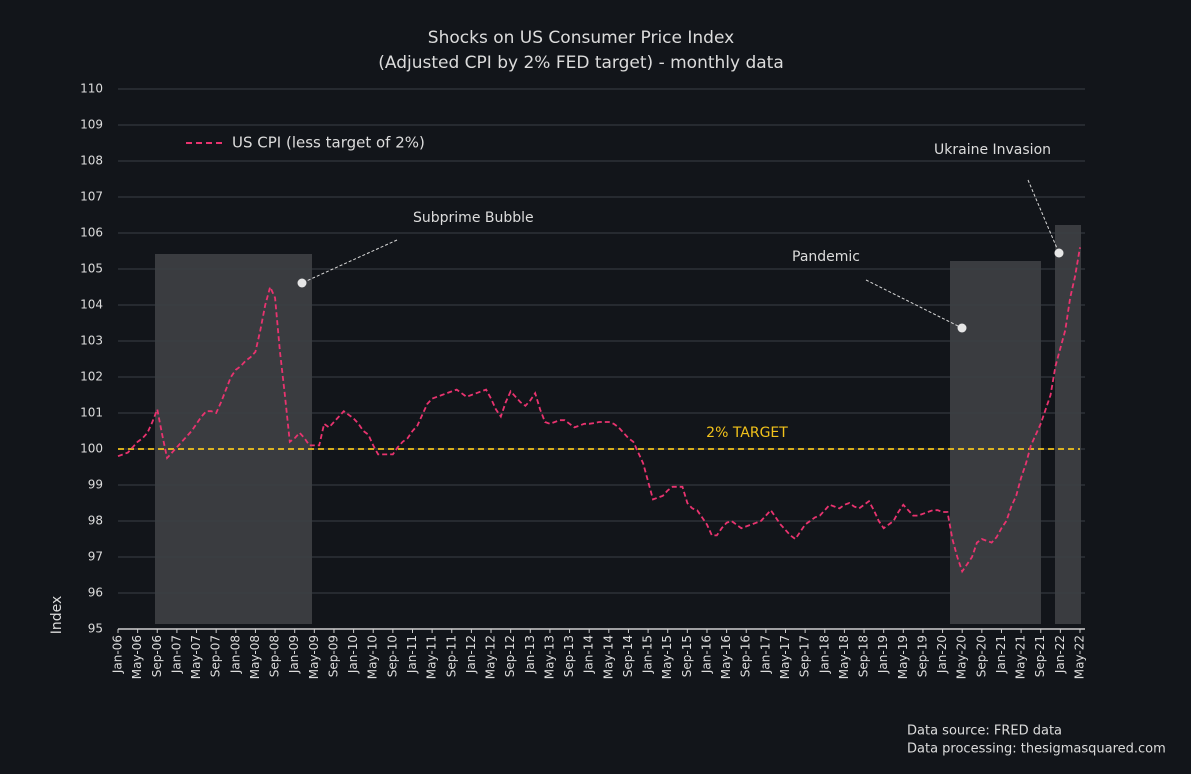  Describe the element at coordinates (667, 657) in the screenshot. I see `x-tick-label: May-15` at that location.